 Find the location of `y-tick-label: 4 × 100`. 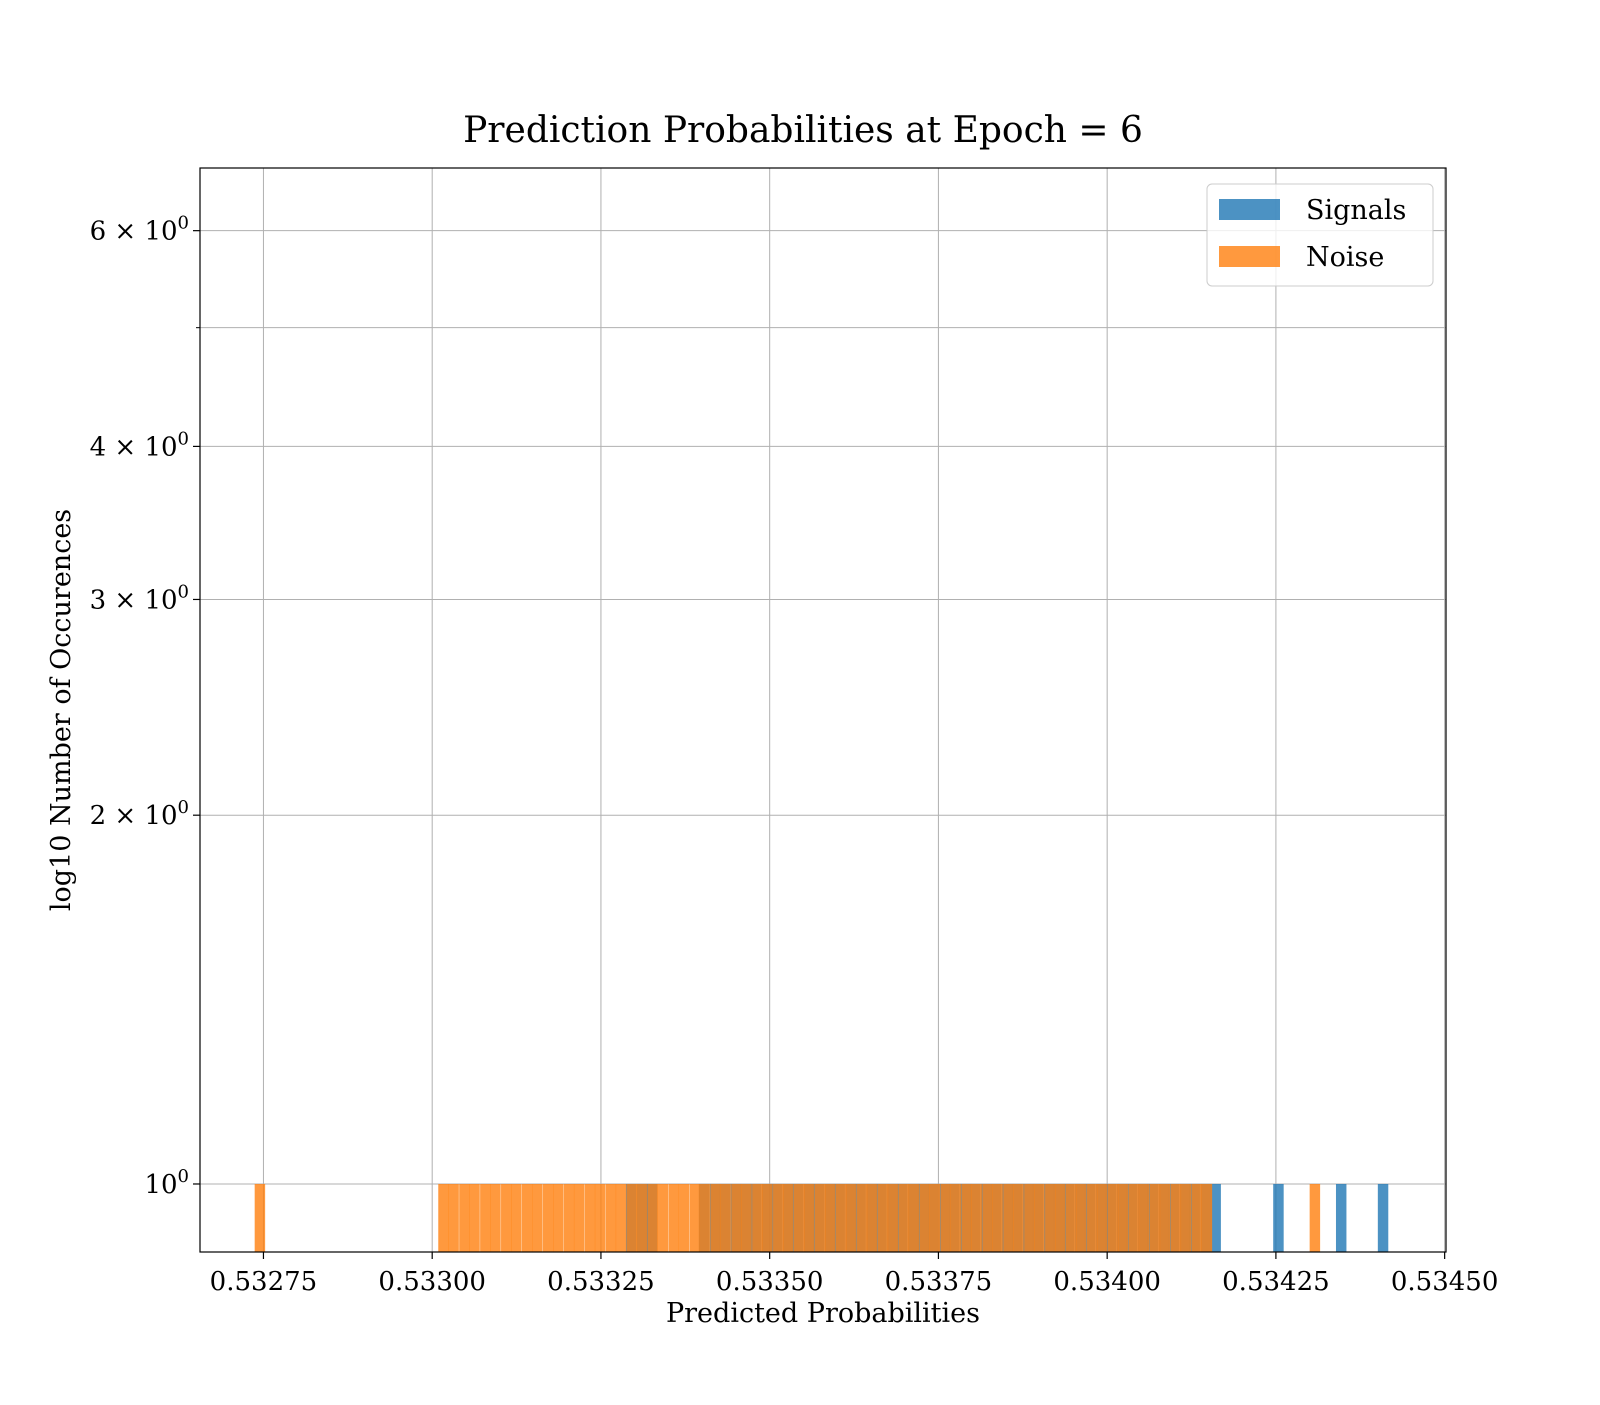

y-tick-label: 4 × 100 is located at coordinates (139, 445).